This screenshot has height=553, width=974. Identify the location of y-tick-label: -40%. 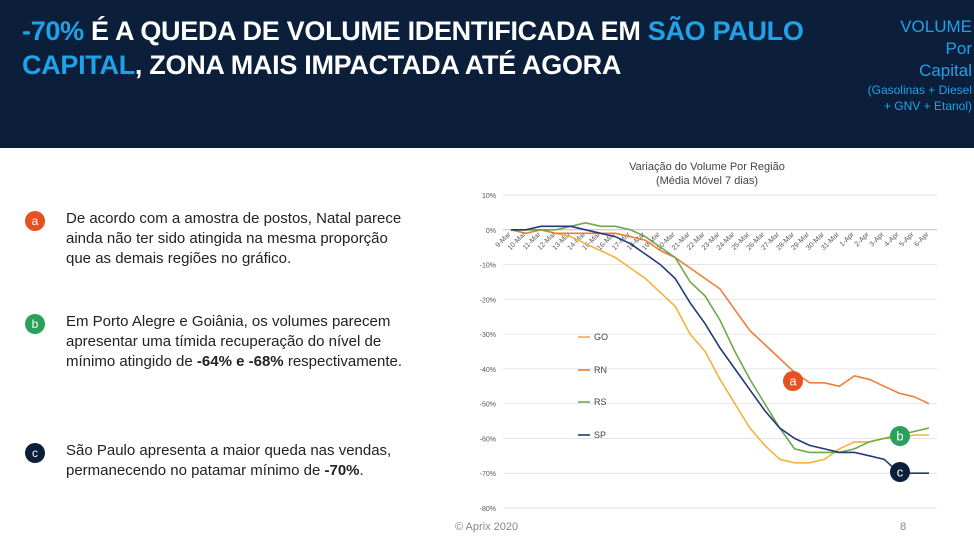
(488, 370).